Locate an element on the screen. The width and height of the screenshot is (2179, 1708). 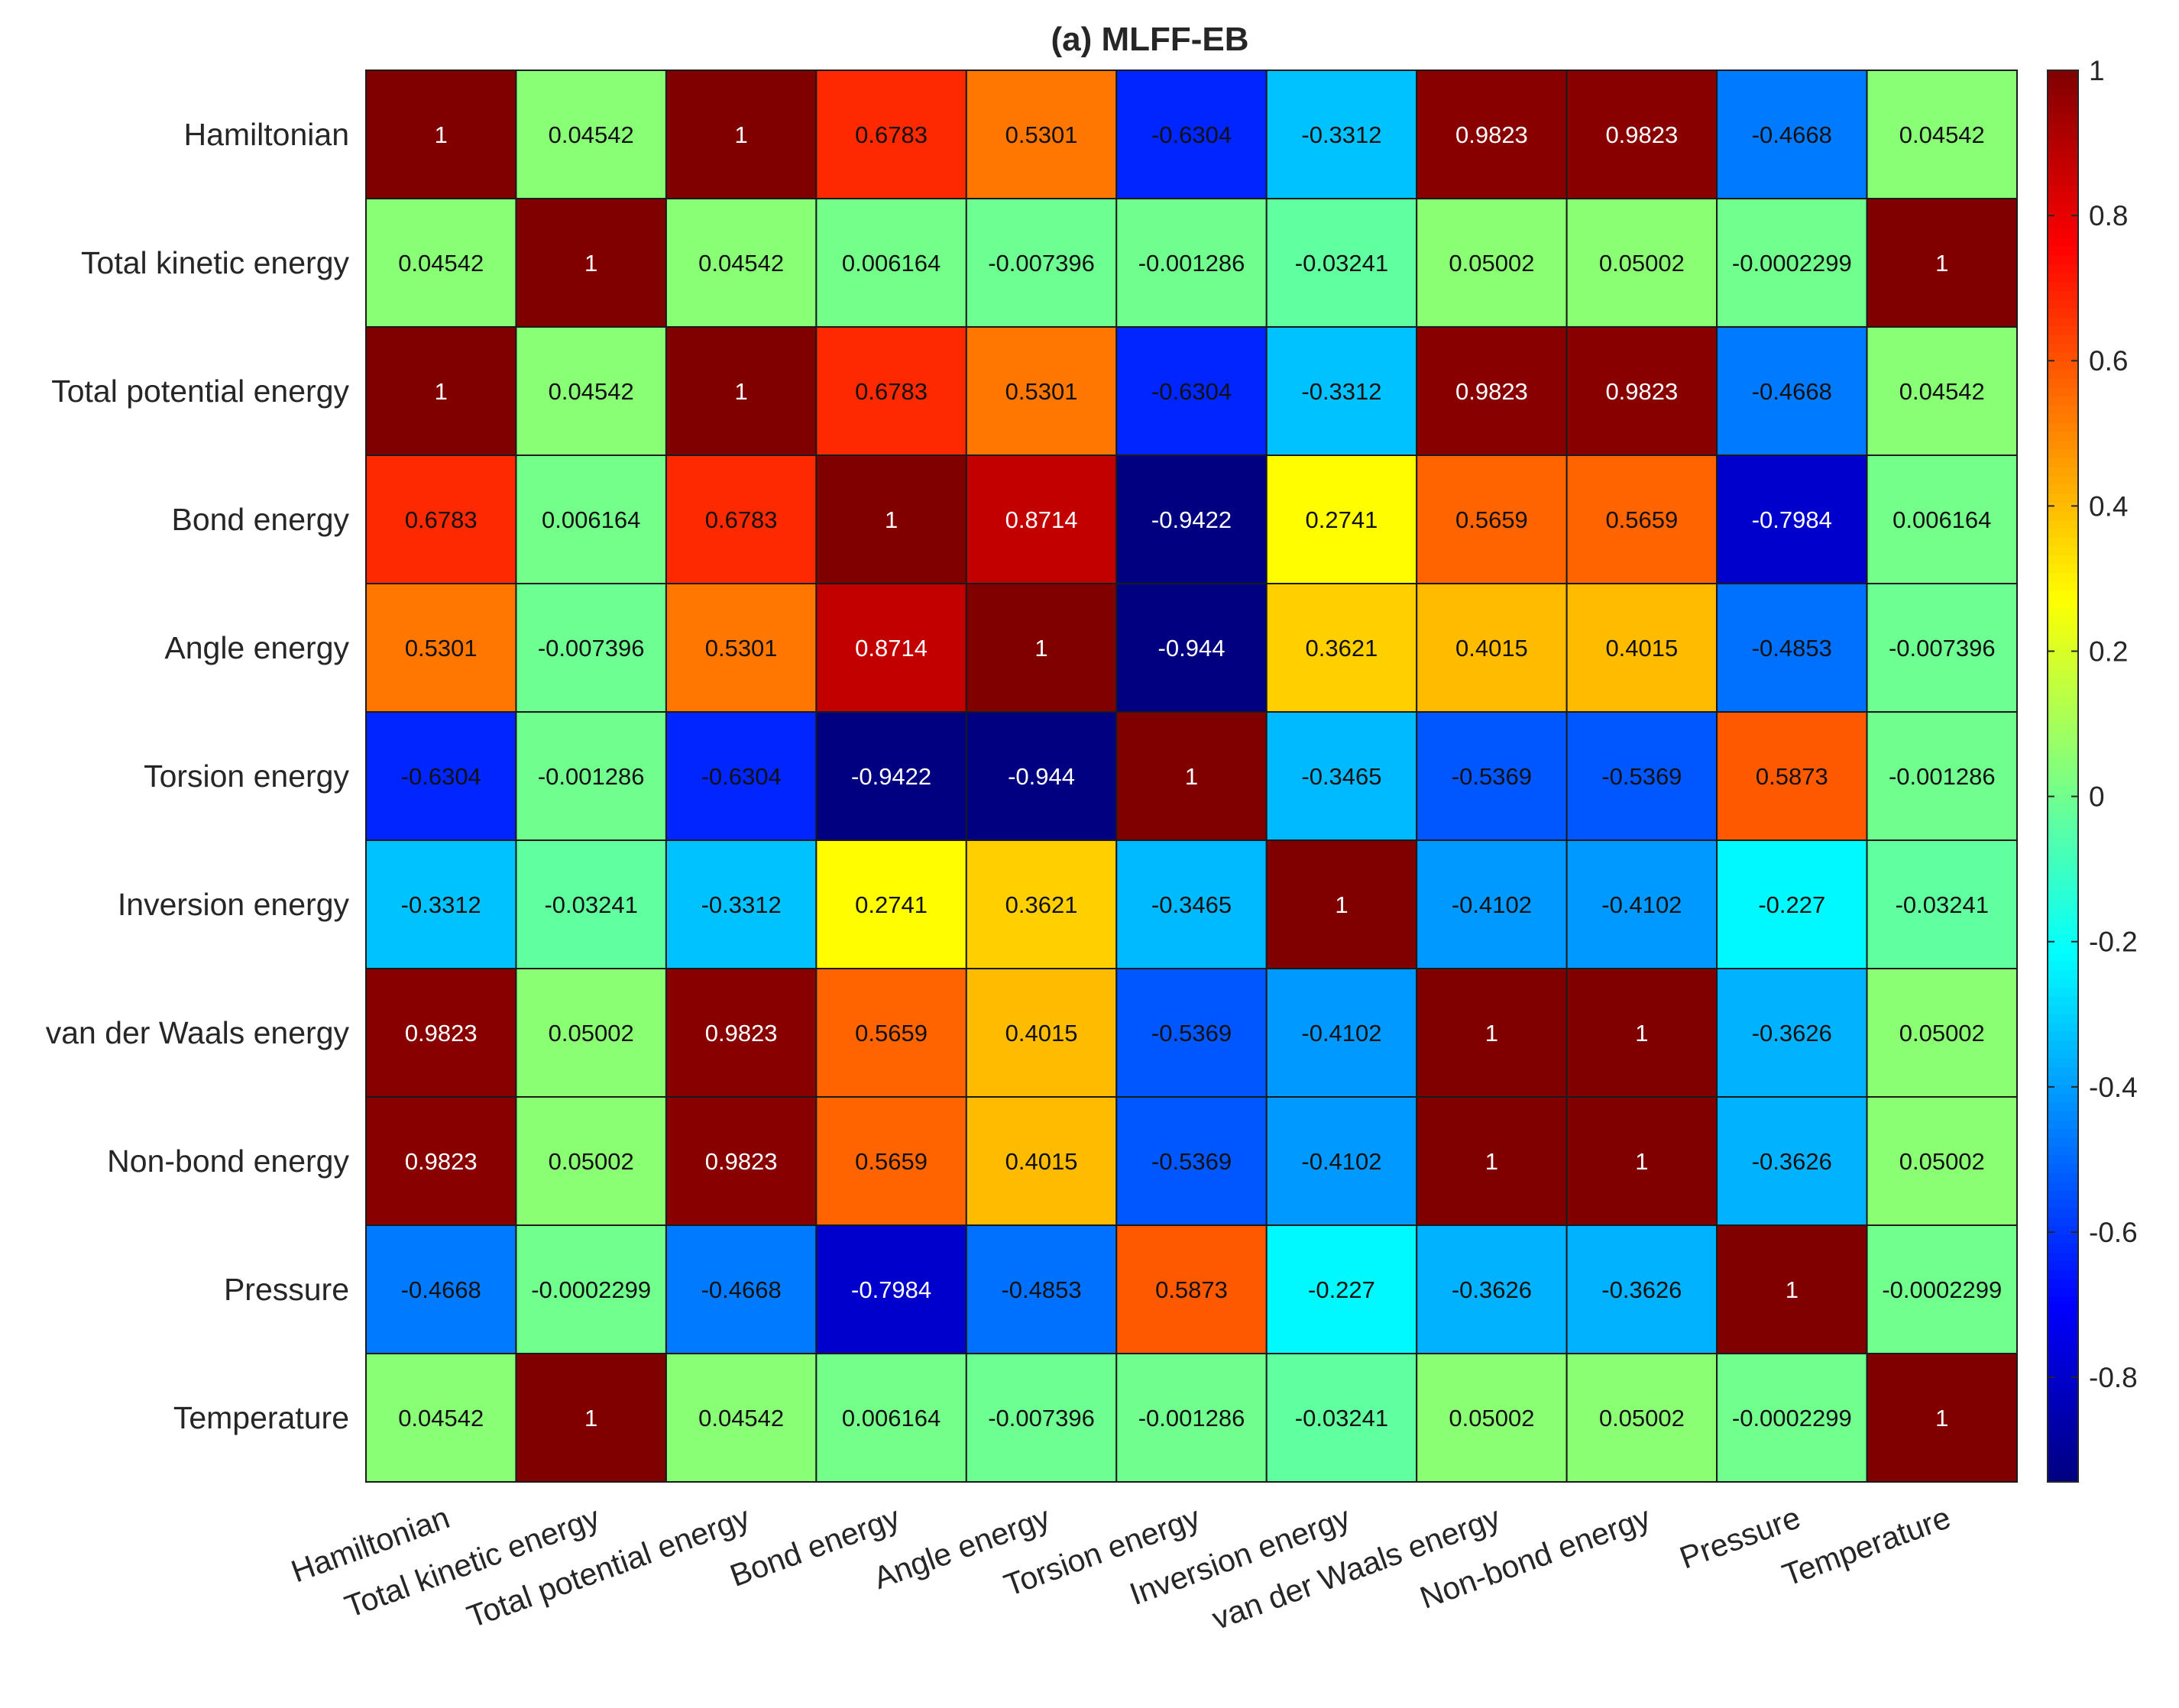
cell-value-label: -0.4668 is located at coordinates (441, 1289).